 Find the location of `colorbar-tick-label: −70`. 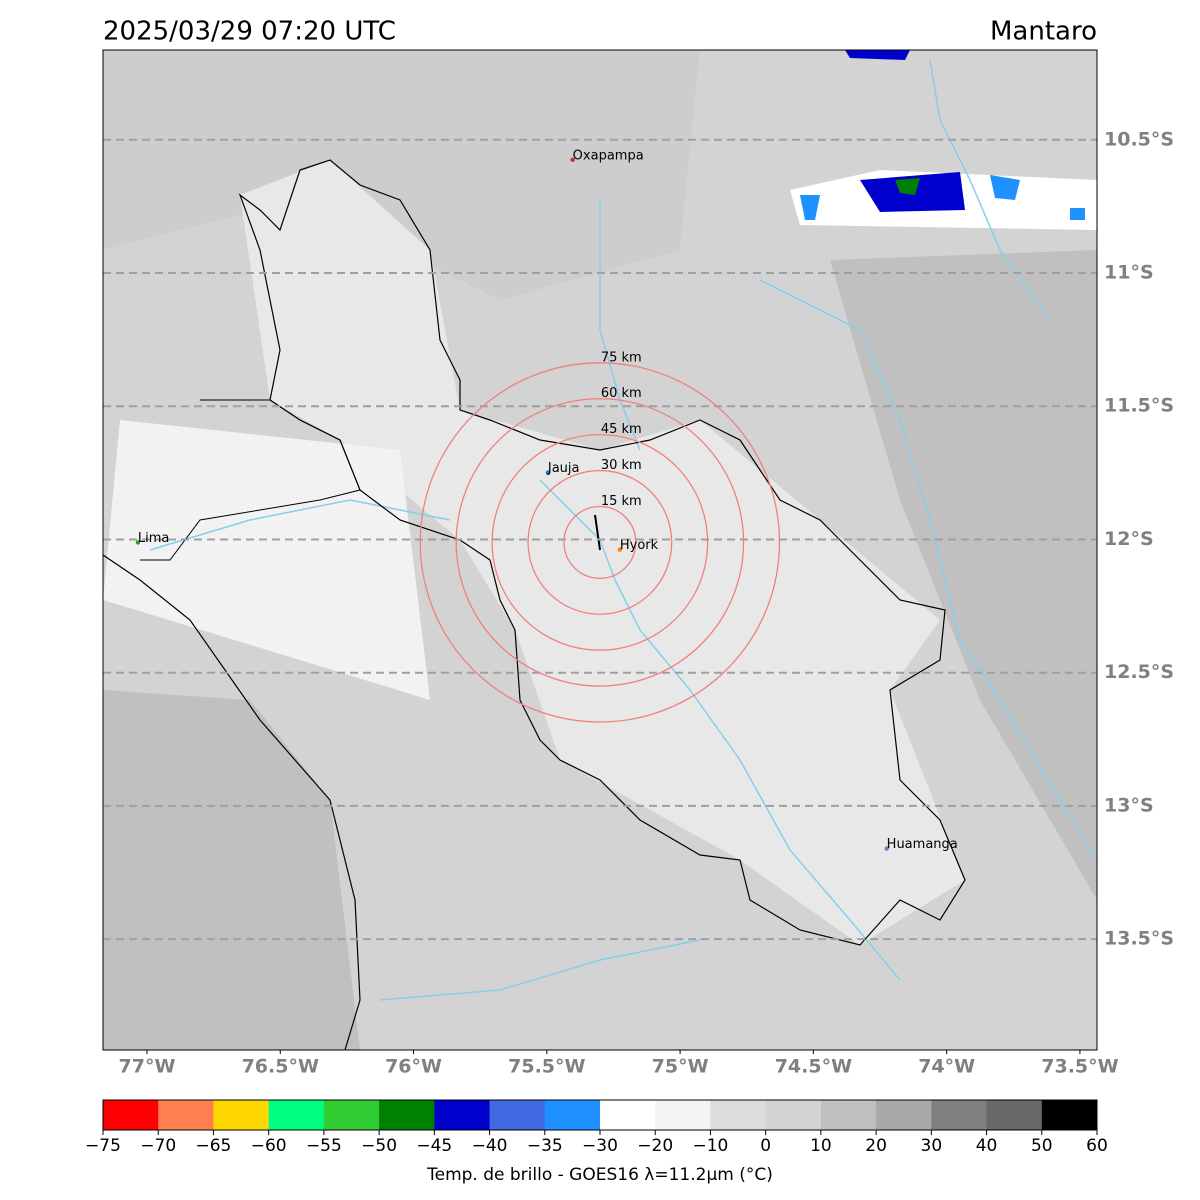

colorbar-tick-label: −70 is located at coordinates (158, 1146).